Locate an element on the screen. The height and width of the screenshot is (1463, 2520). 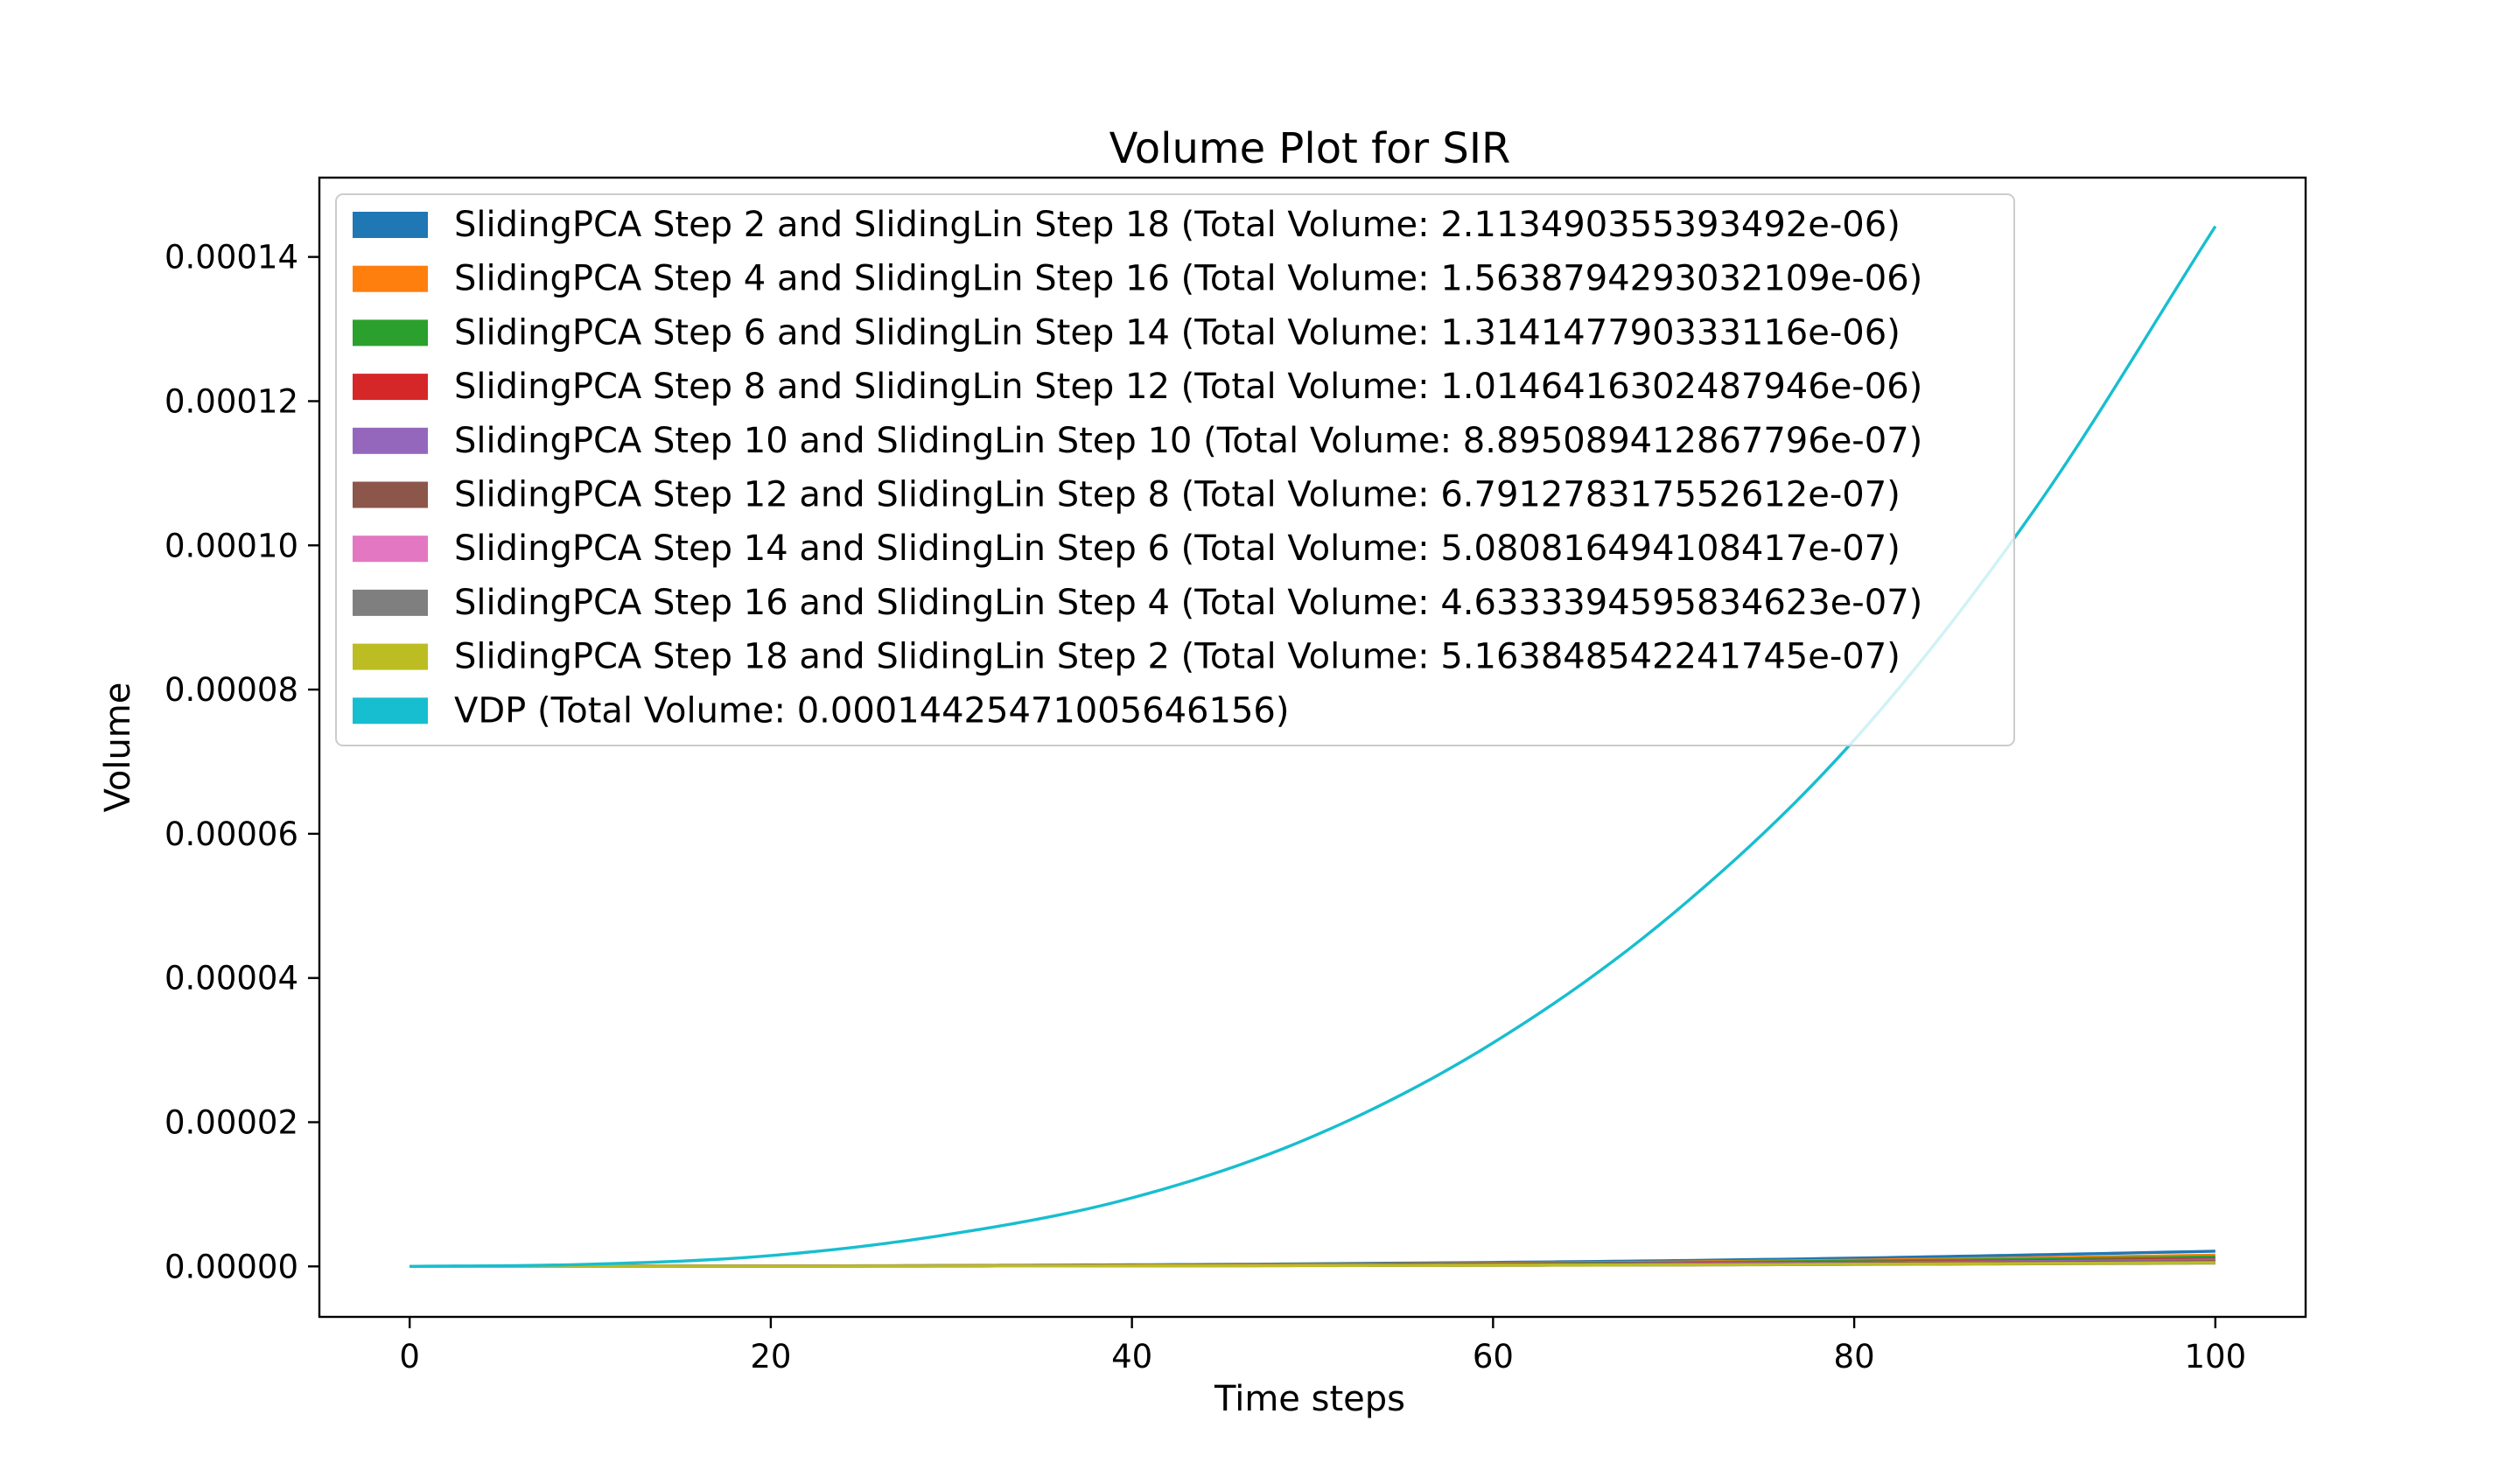
y-tick-label: 0.00002 is located at coordinates (231, 1123).